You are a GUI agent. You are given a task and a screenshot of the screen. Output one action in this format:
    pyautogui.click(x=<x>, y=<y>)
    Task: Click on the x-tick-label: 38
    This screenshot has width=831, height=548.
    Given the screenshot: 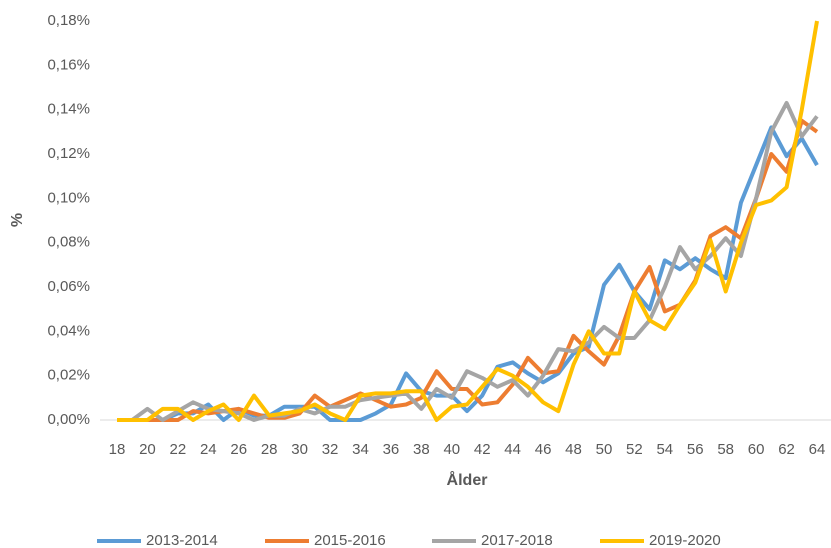 What is the action you would take?
    pyautogui.click(x=421, y=449)
    